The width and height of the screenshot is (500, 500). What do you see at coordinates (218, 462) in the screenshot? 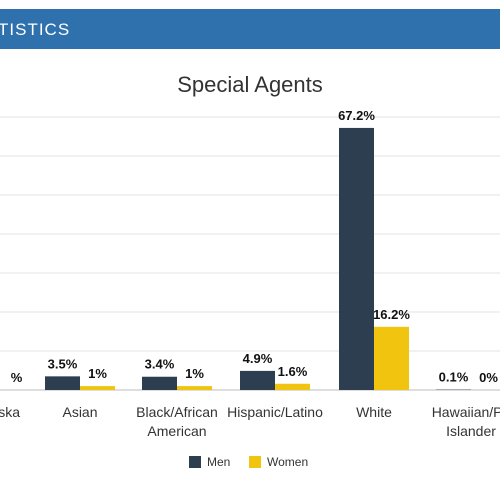
I see `legend-label-men: Men` at bounding box center [218, 462].